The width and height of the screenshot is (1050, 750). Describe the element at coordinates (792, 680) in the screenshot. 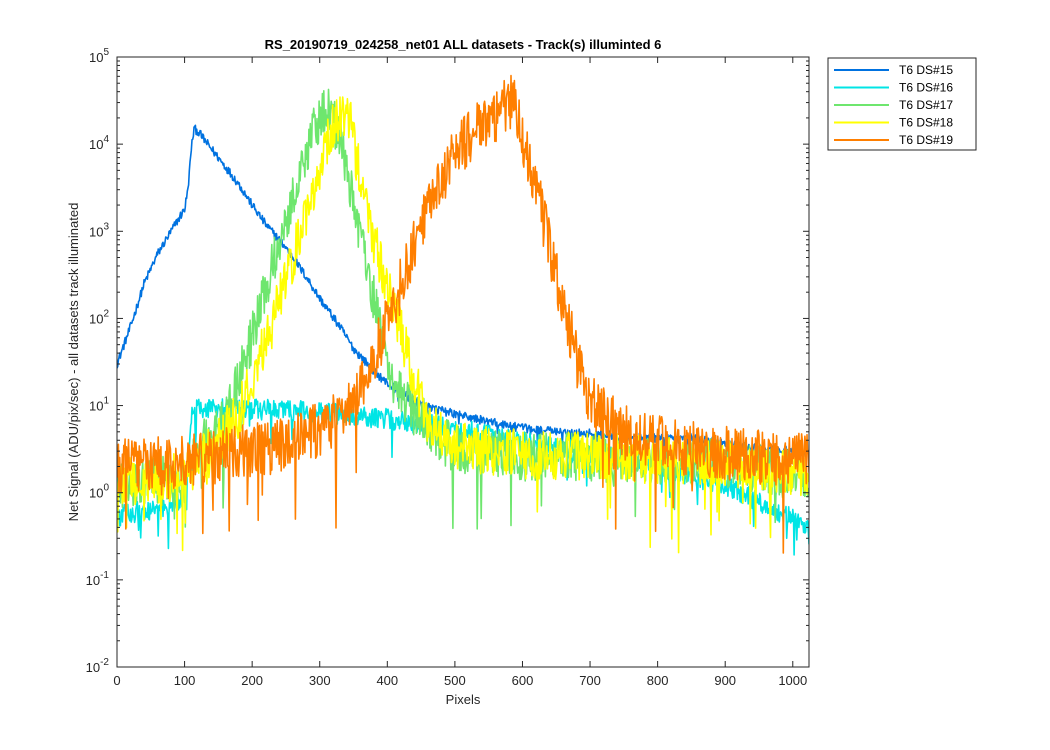

I see `x-tick-label: 1000` at that location.